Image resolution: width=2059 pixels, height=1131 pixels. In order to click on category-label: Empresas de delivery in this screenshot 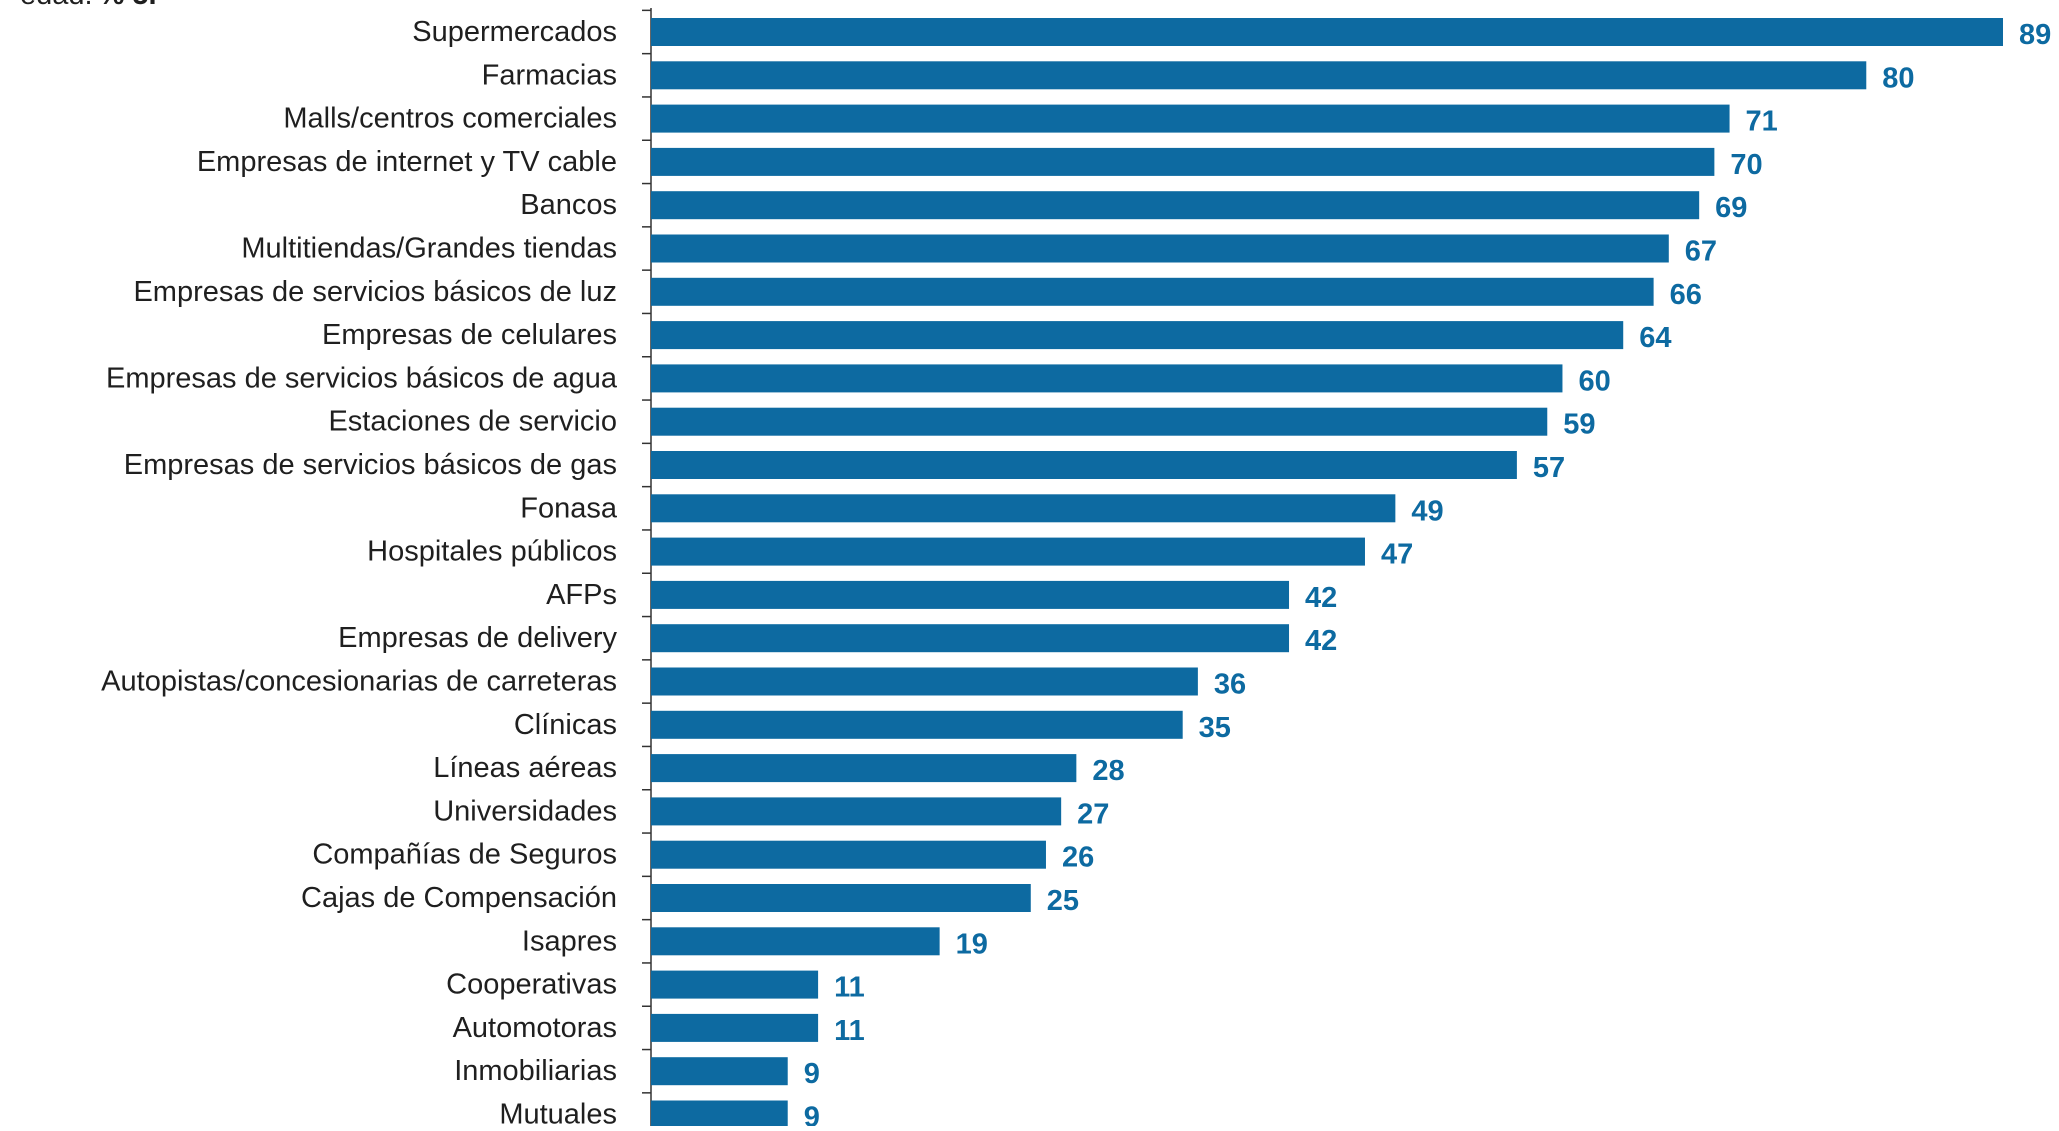, I will do `click(477, 638)`.